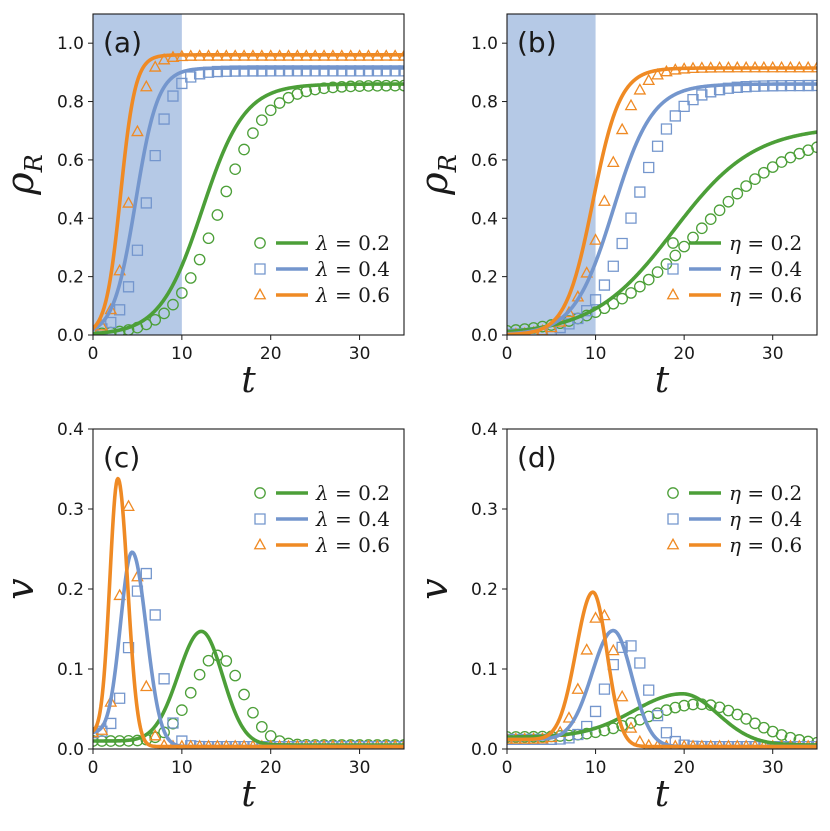  What do you see at coordinates (749, 519) in the screenshot?
I see `legend-param: η =` at bounding box center [749, 519].